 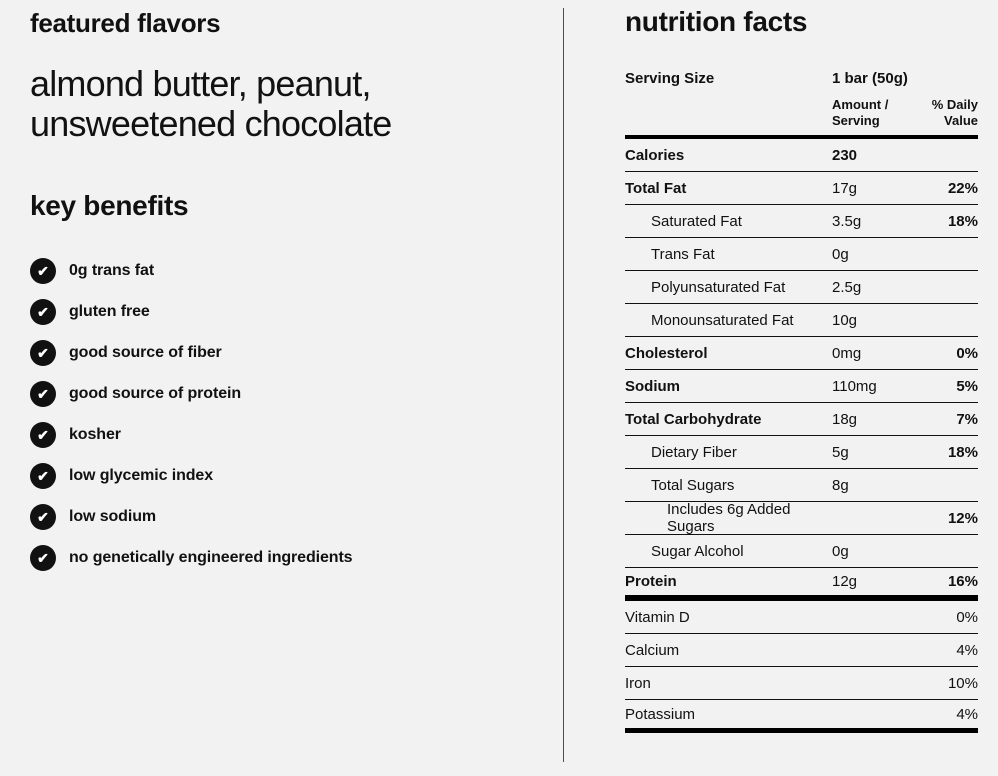 I want to click on nutrition-row: Total Carbohydrate 18g 7%, so click(x=801, y=419).